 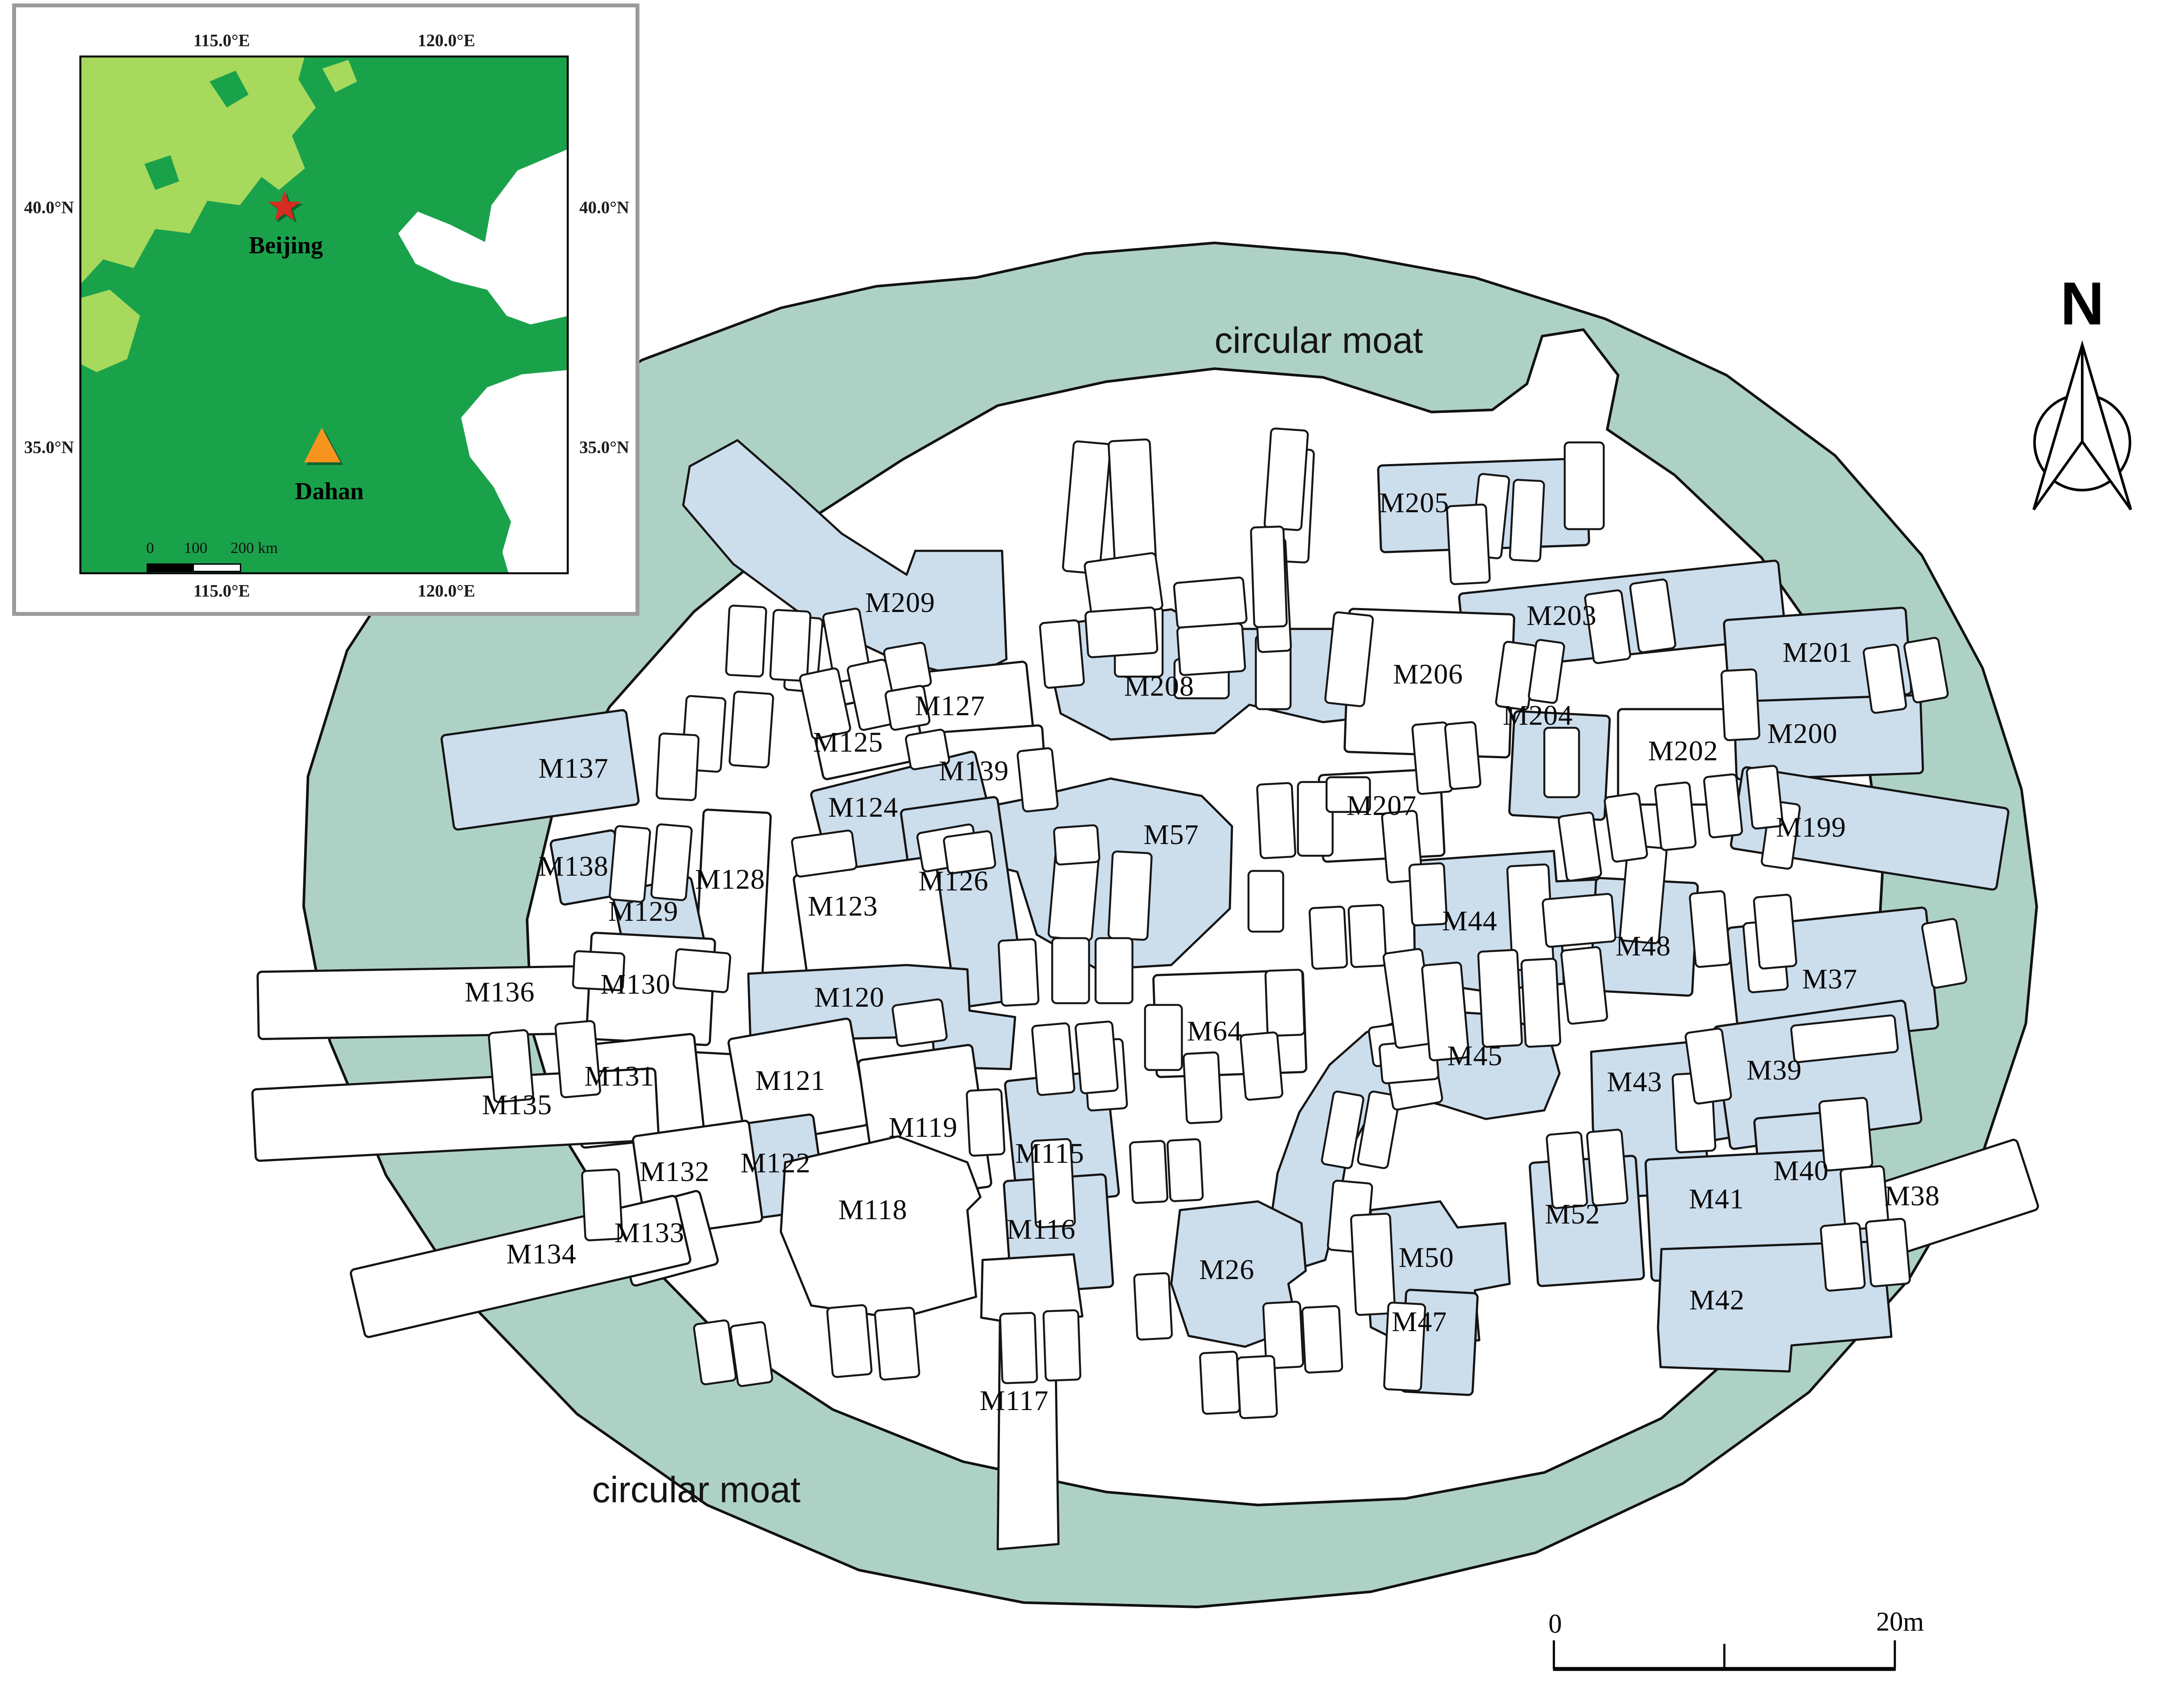 What do you see at coordinates (339, 76) in the screenshot?
I see `inset-light-speckle` at bounding box center [339, 76].